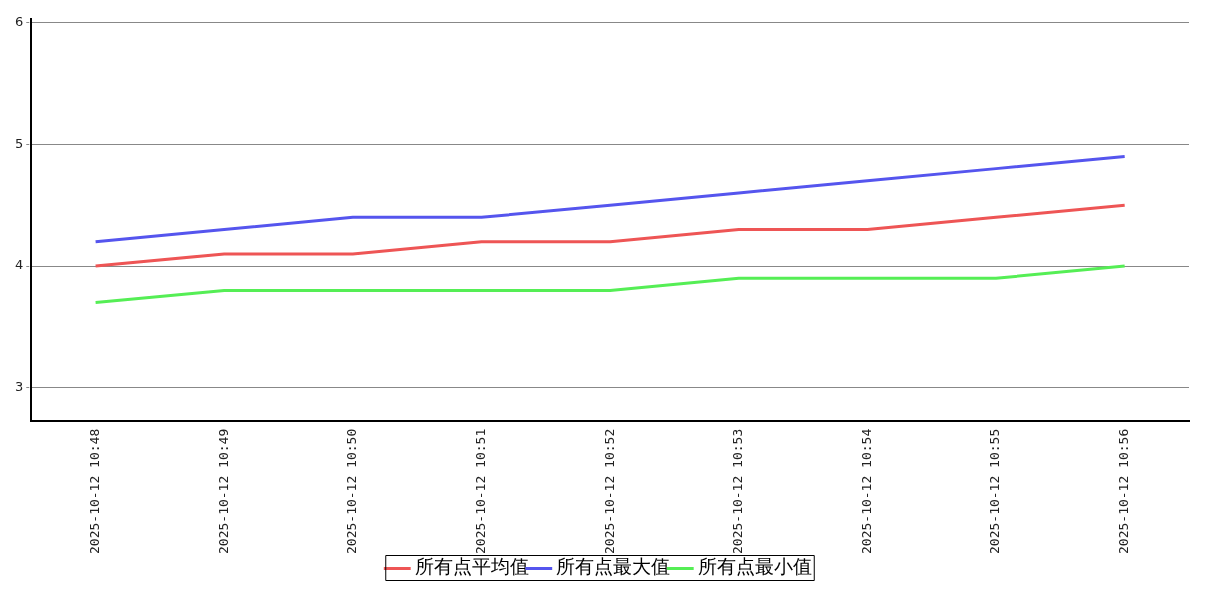 This screenshot has height=600, width=1207. I want to click on x-tick-label: 2025-10-12 10:55, so click(995, 491).